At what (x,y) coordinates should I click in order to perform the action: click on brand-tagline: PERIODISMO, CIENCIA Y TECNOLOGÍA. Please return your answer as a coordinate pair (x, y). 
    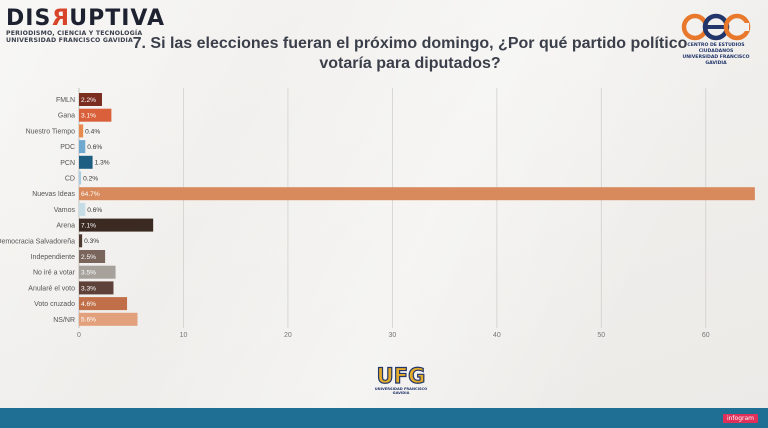
    Looking at the image, I should click on (74, 33).